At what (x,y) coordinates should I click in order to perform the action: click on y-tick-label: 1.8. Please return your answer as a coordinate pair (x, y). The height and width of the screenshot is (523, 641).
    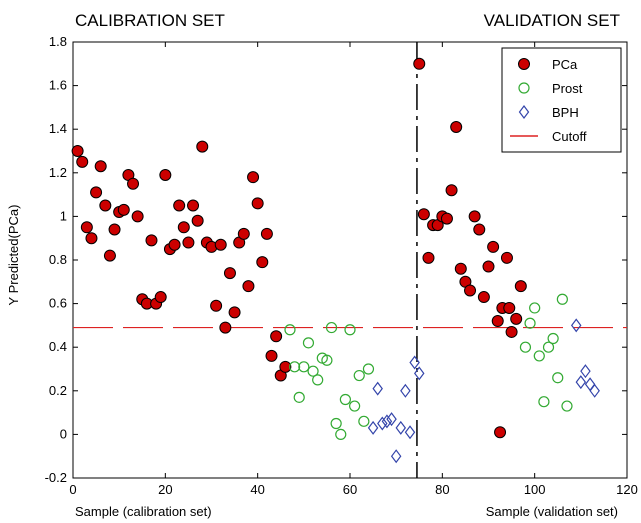
    Looking at the image, I should click on (58, 41).